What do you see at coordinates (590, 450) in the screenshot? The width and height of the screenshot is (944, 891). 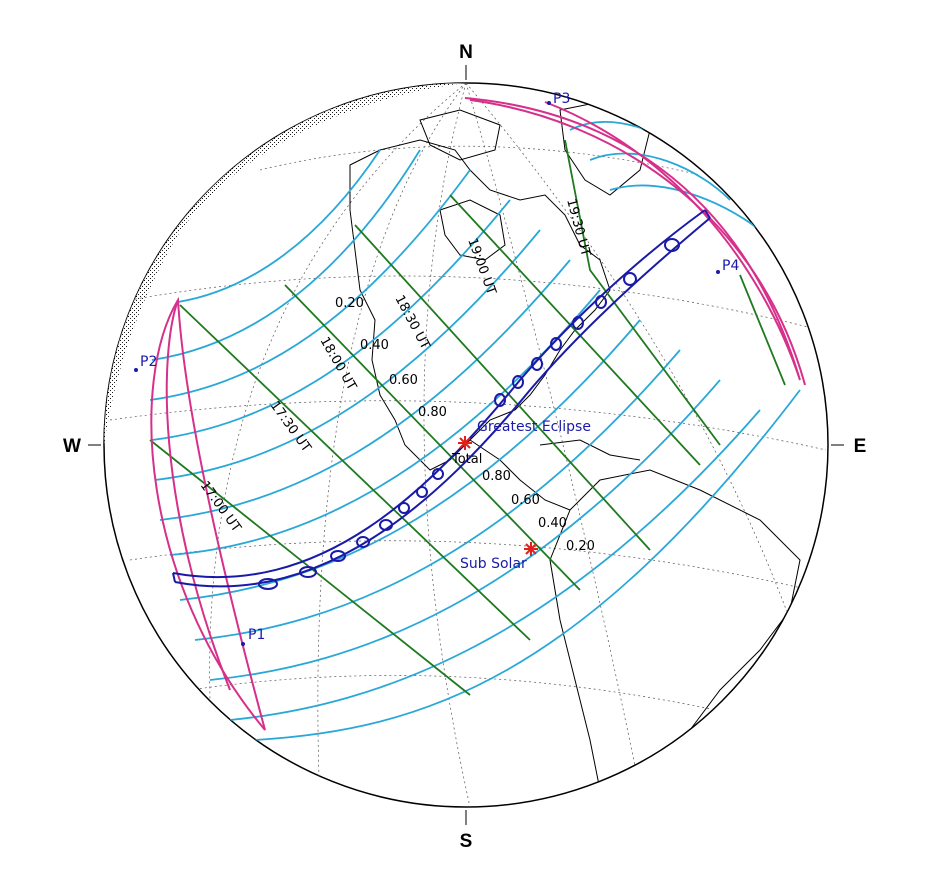 I see `caribbean` at bounding box center [590, 450].